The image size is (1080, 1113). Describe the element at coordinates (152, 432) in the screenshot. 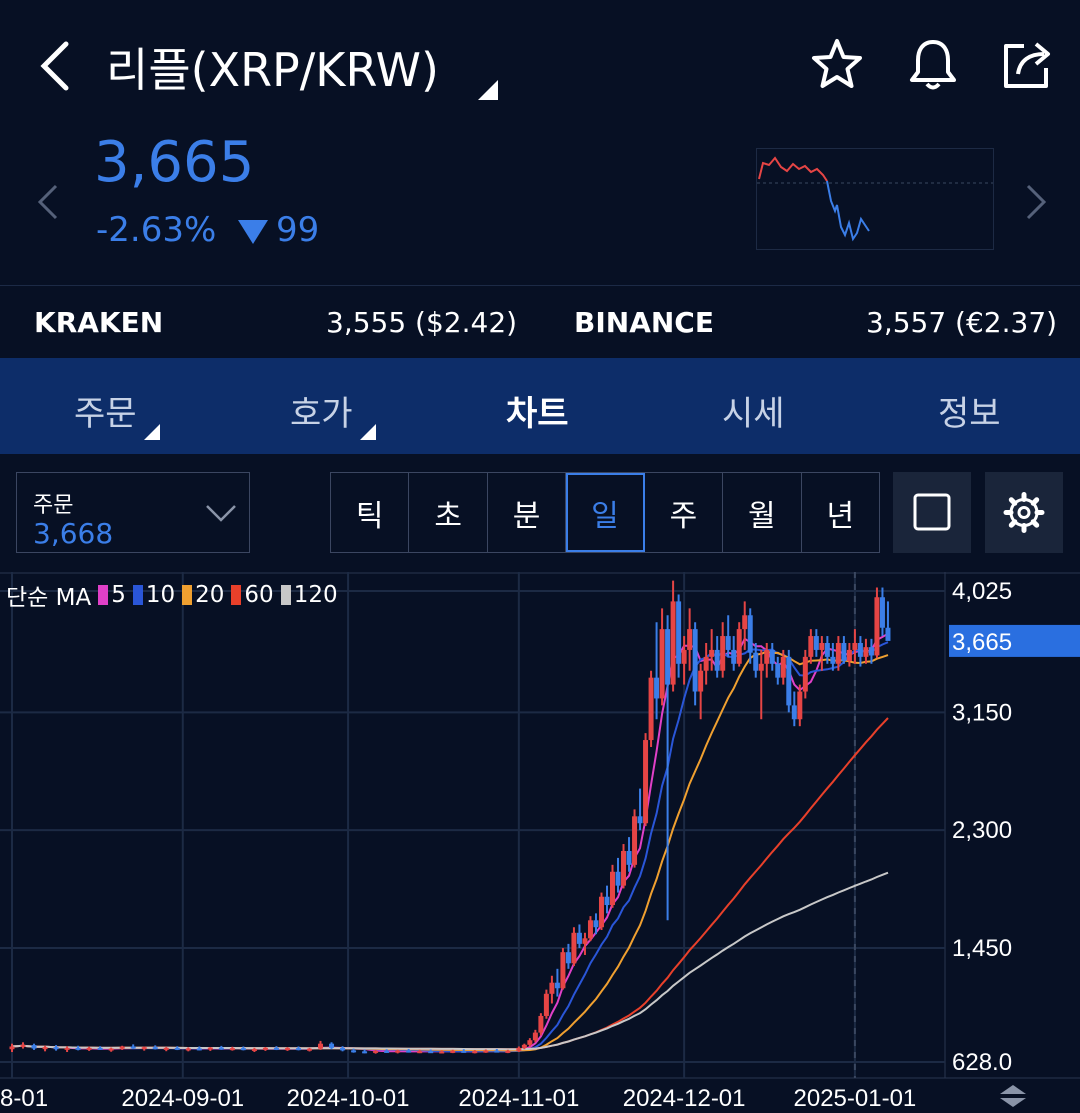

I see `tab-dropdown-caret-icon` at that location.